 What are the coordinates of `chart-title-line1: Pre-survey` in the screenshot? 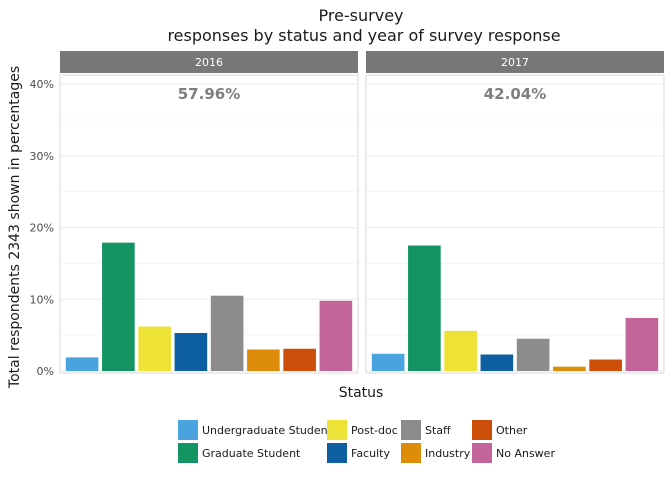 It's located at (360, 15).